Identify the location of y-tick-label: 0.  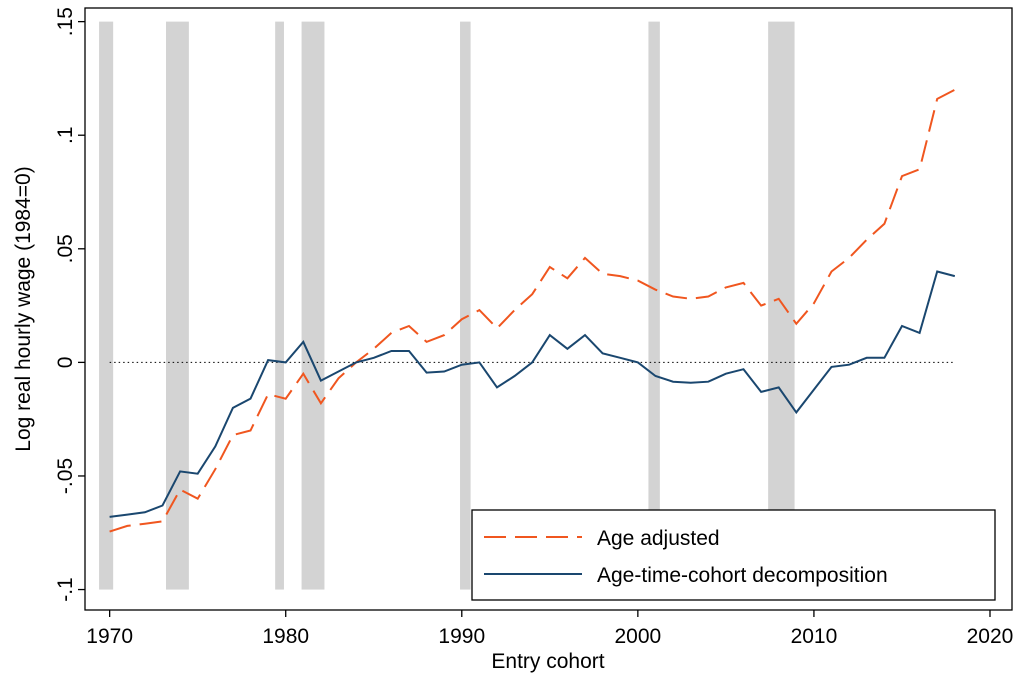
(65, 363).